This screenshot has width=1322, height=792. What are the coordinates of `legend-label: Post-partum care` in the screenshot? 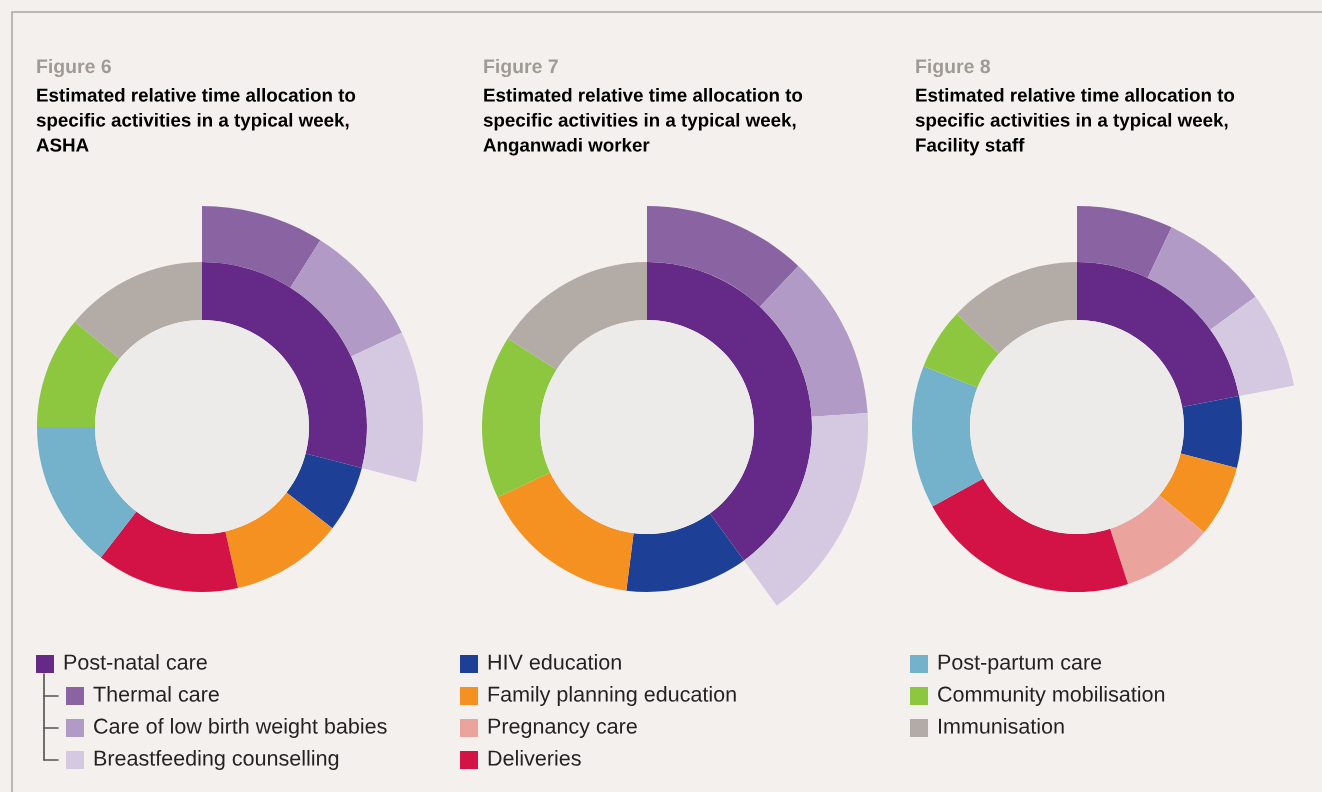 It's located at (1020, 664).